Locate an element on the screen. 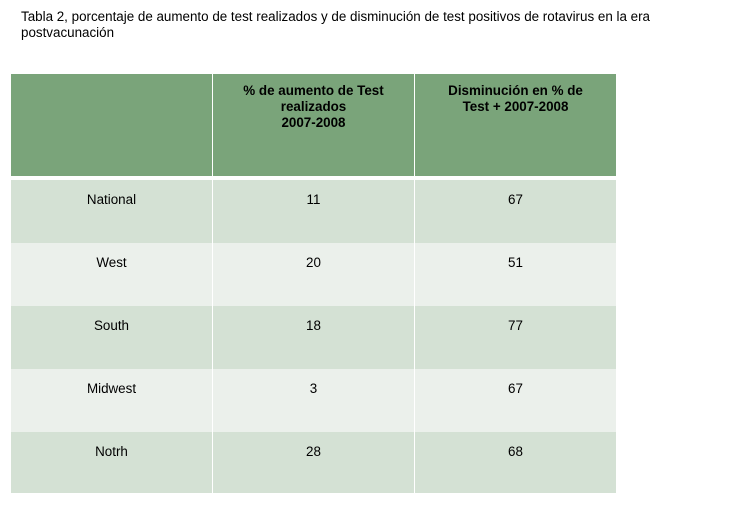 This screenshot has width=738, height=506. table-row: South 18 77 is located at coordinates (313, 337).